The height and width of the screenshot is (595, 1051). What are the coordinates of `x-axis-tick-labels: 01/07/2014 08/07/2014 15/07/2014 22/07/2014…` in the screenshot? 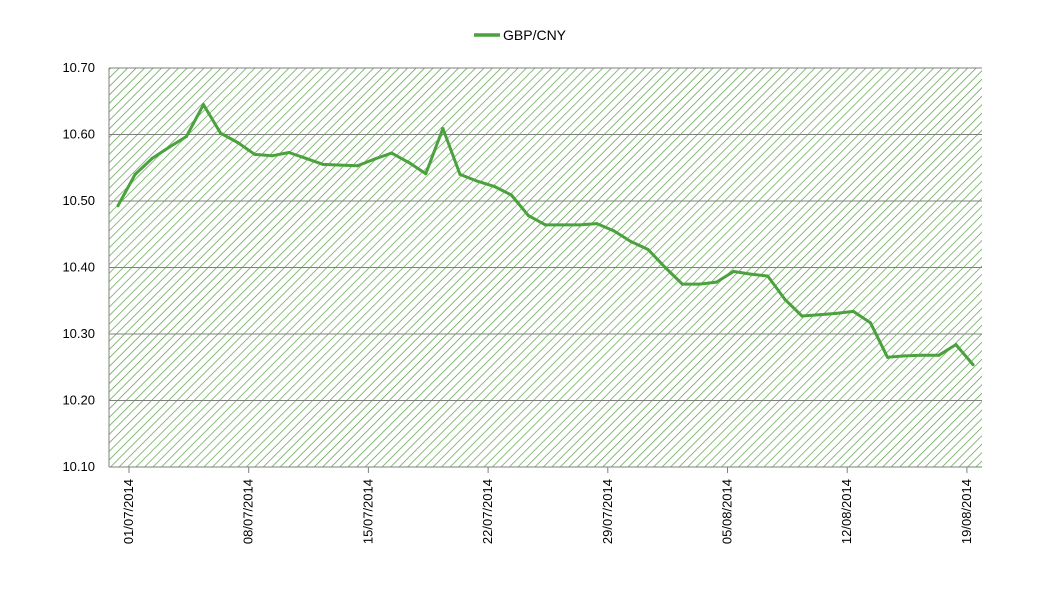 It's located at (547, 511).